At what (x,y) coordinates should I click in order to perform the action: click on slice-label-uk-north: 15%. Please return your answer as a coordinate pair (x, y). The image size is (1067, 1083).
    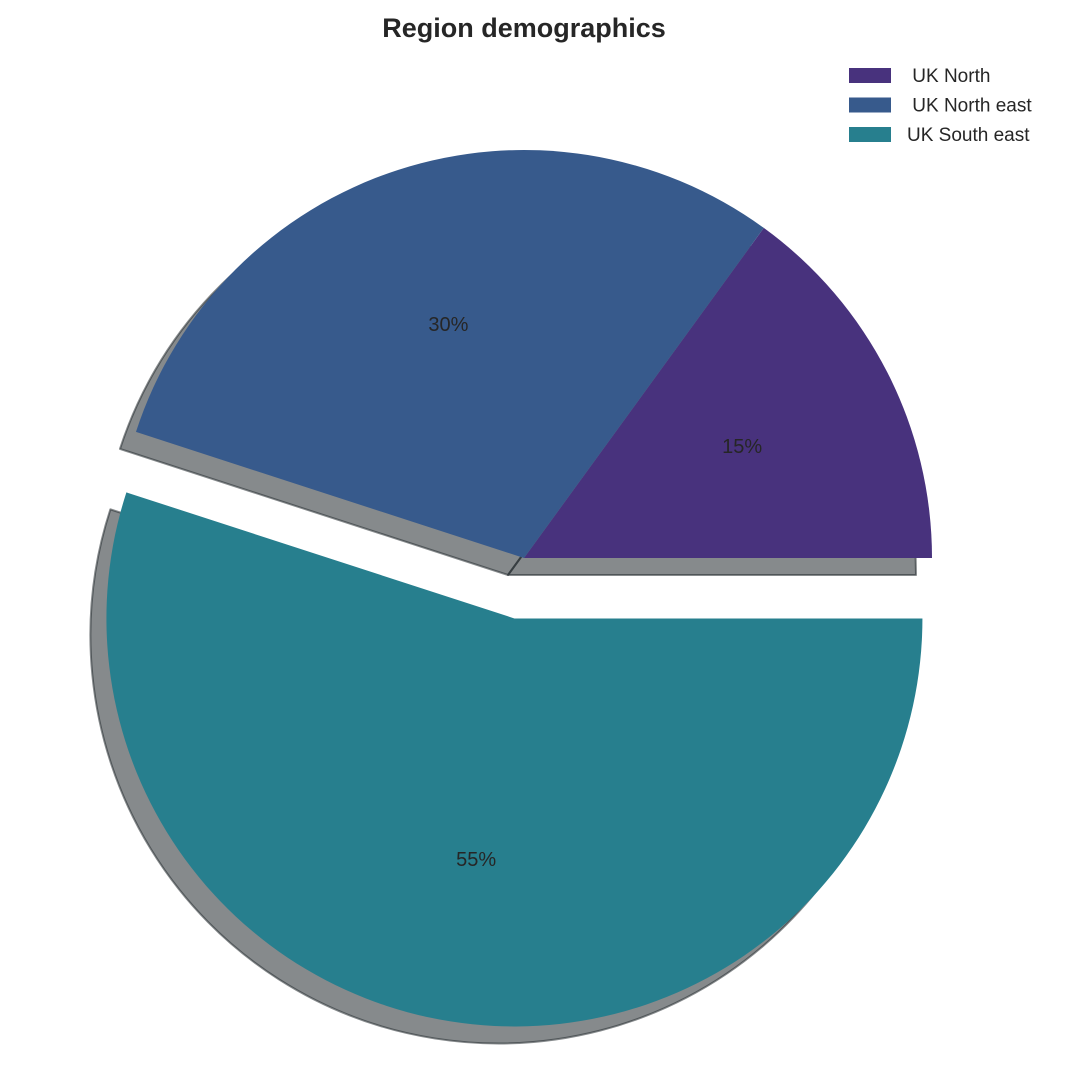
    Looking at the image, I should click on (742, 447).